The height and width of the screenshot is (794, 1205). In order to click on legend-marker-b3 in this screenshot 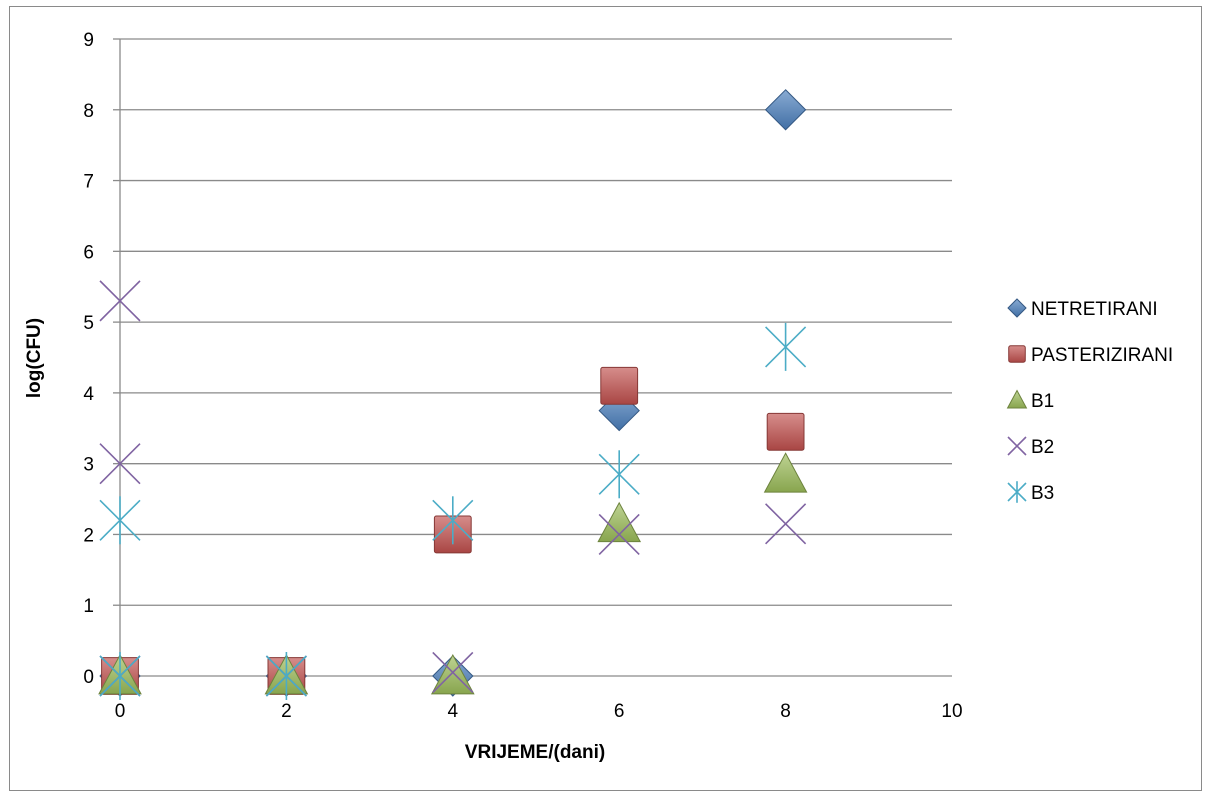, I will do `click(1017, 492)`.